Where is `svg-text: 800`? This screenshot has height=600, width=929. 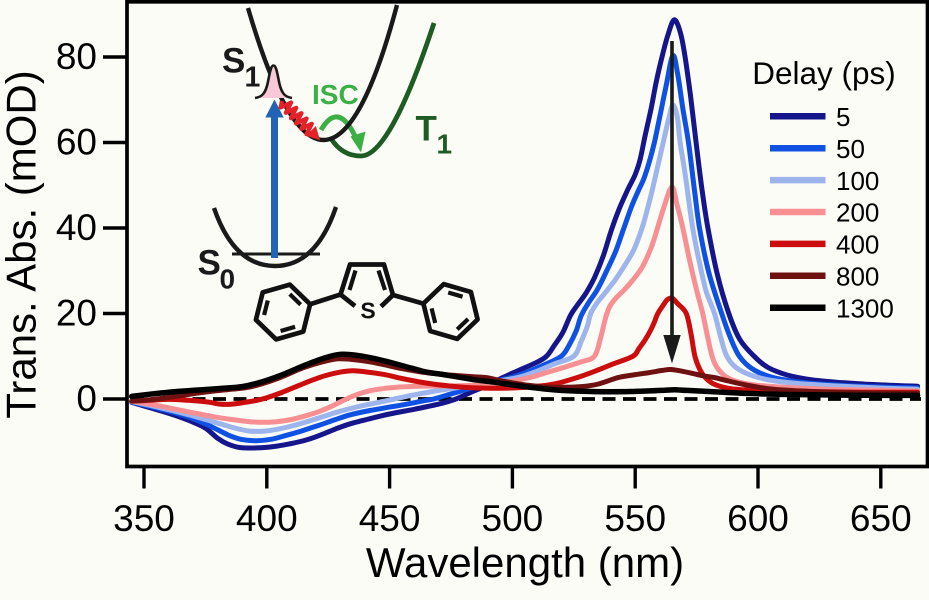
svg-text: 800 is located at coordinates (857, 277).